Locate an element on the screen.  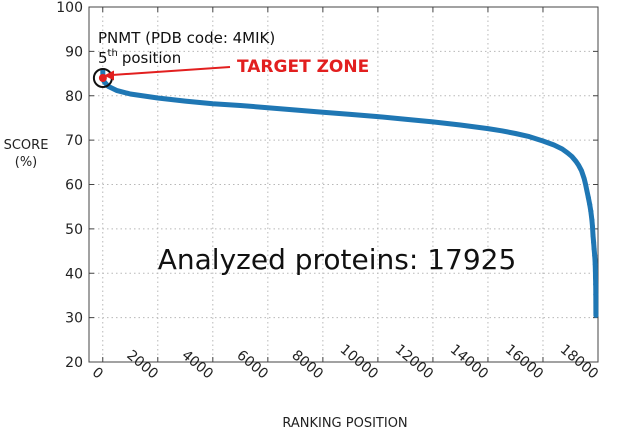
y-tick-label: 20 is located at coordinates (74, 363).